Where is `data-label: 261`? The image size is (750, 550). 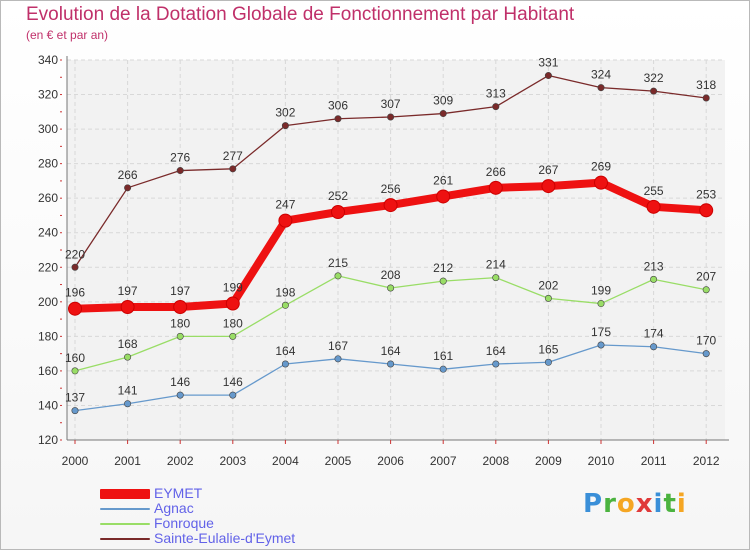 data-label: 261 is located at coordinates (443, 180).